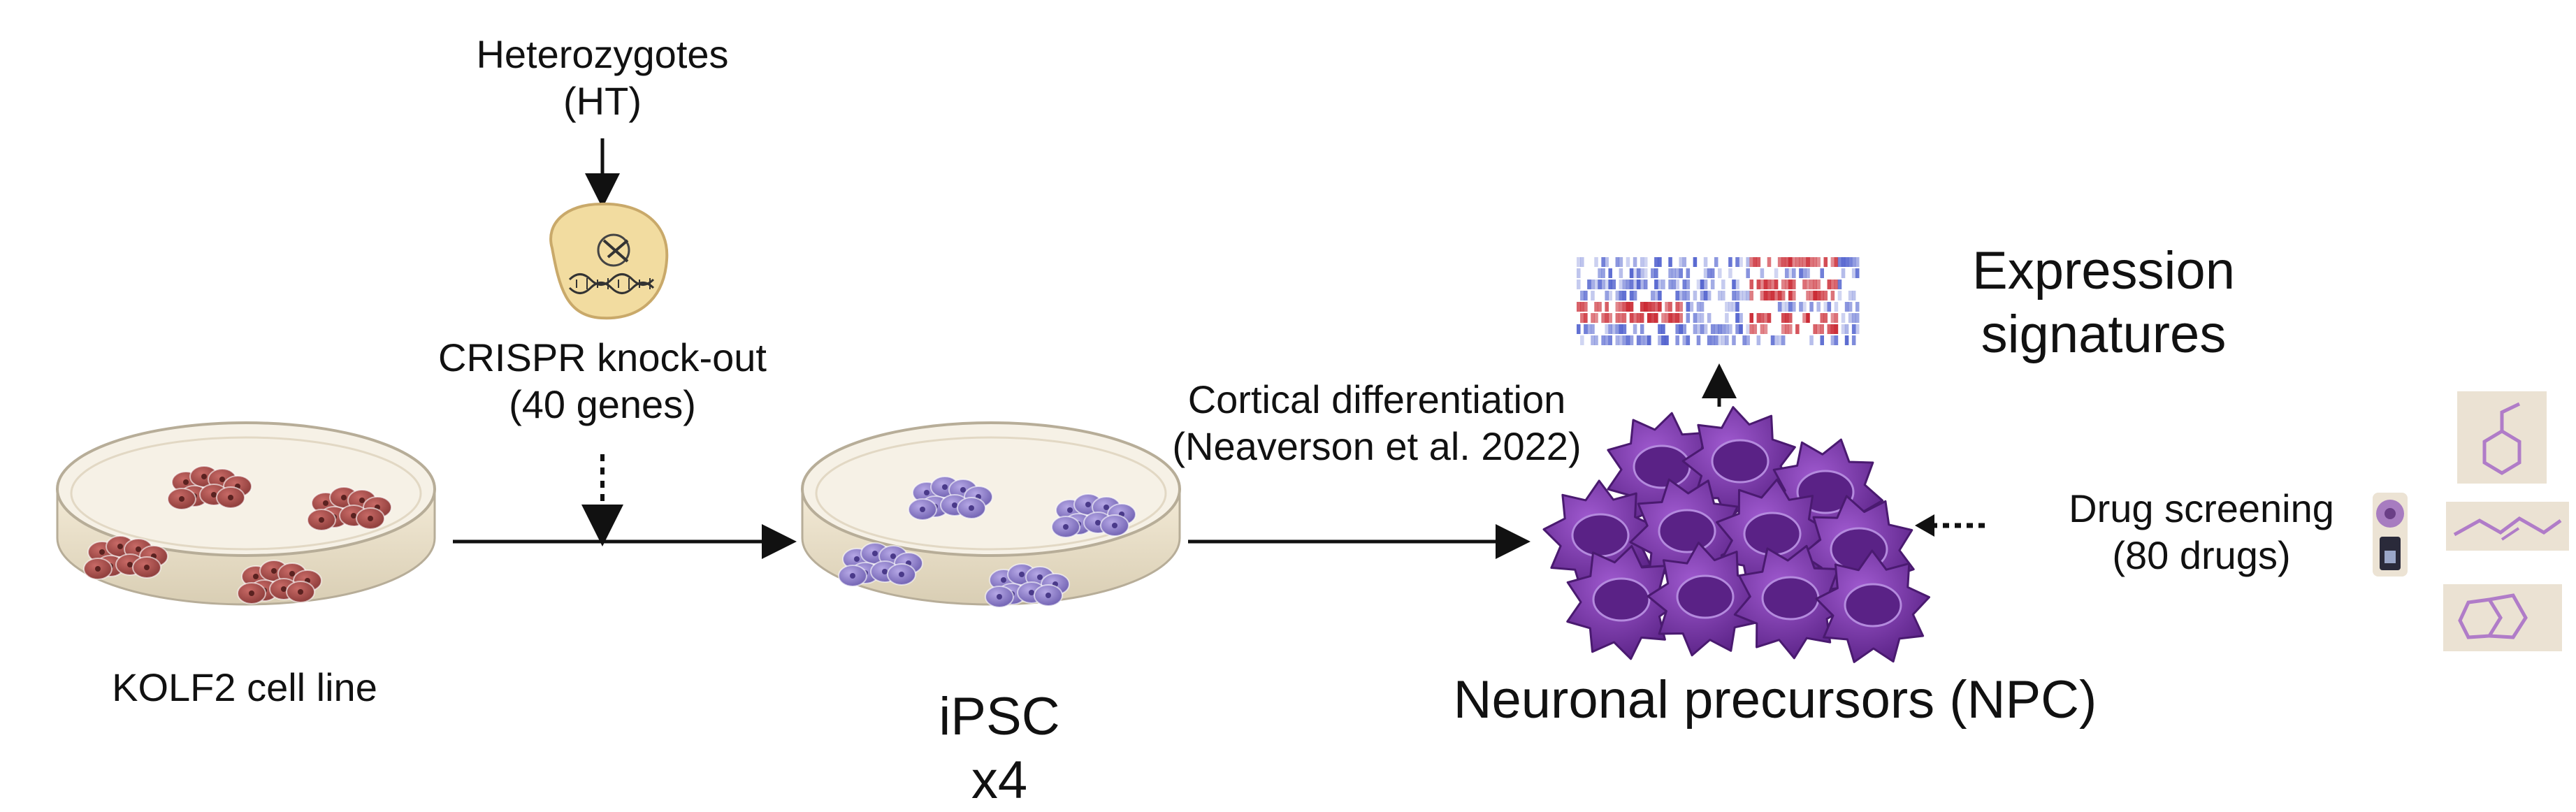 The width and height of the screenshot is (2576, 812). I want to click on drug-screening-label: Drug screening (80 drugs), so click(2201, 532).